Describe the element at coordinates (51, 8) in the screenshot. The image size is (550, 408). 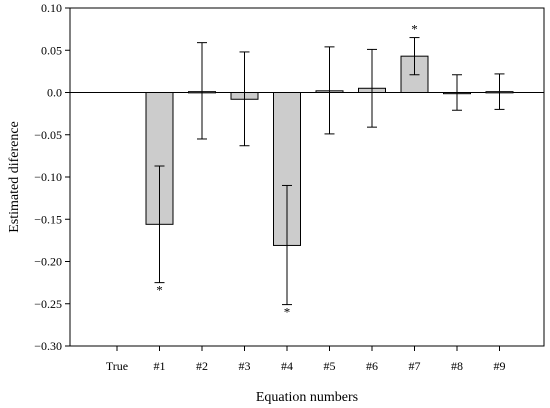
I see `y-tick-label: 0.10` at that location.